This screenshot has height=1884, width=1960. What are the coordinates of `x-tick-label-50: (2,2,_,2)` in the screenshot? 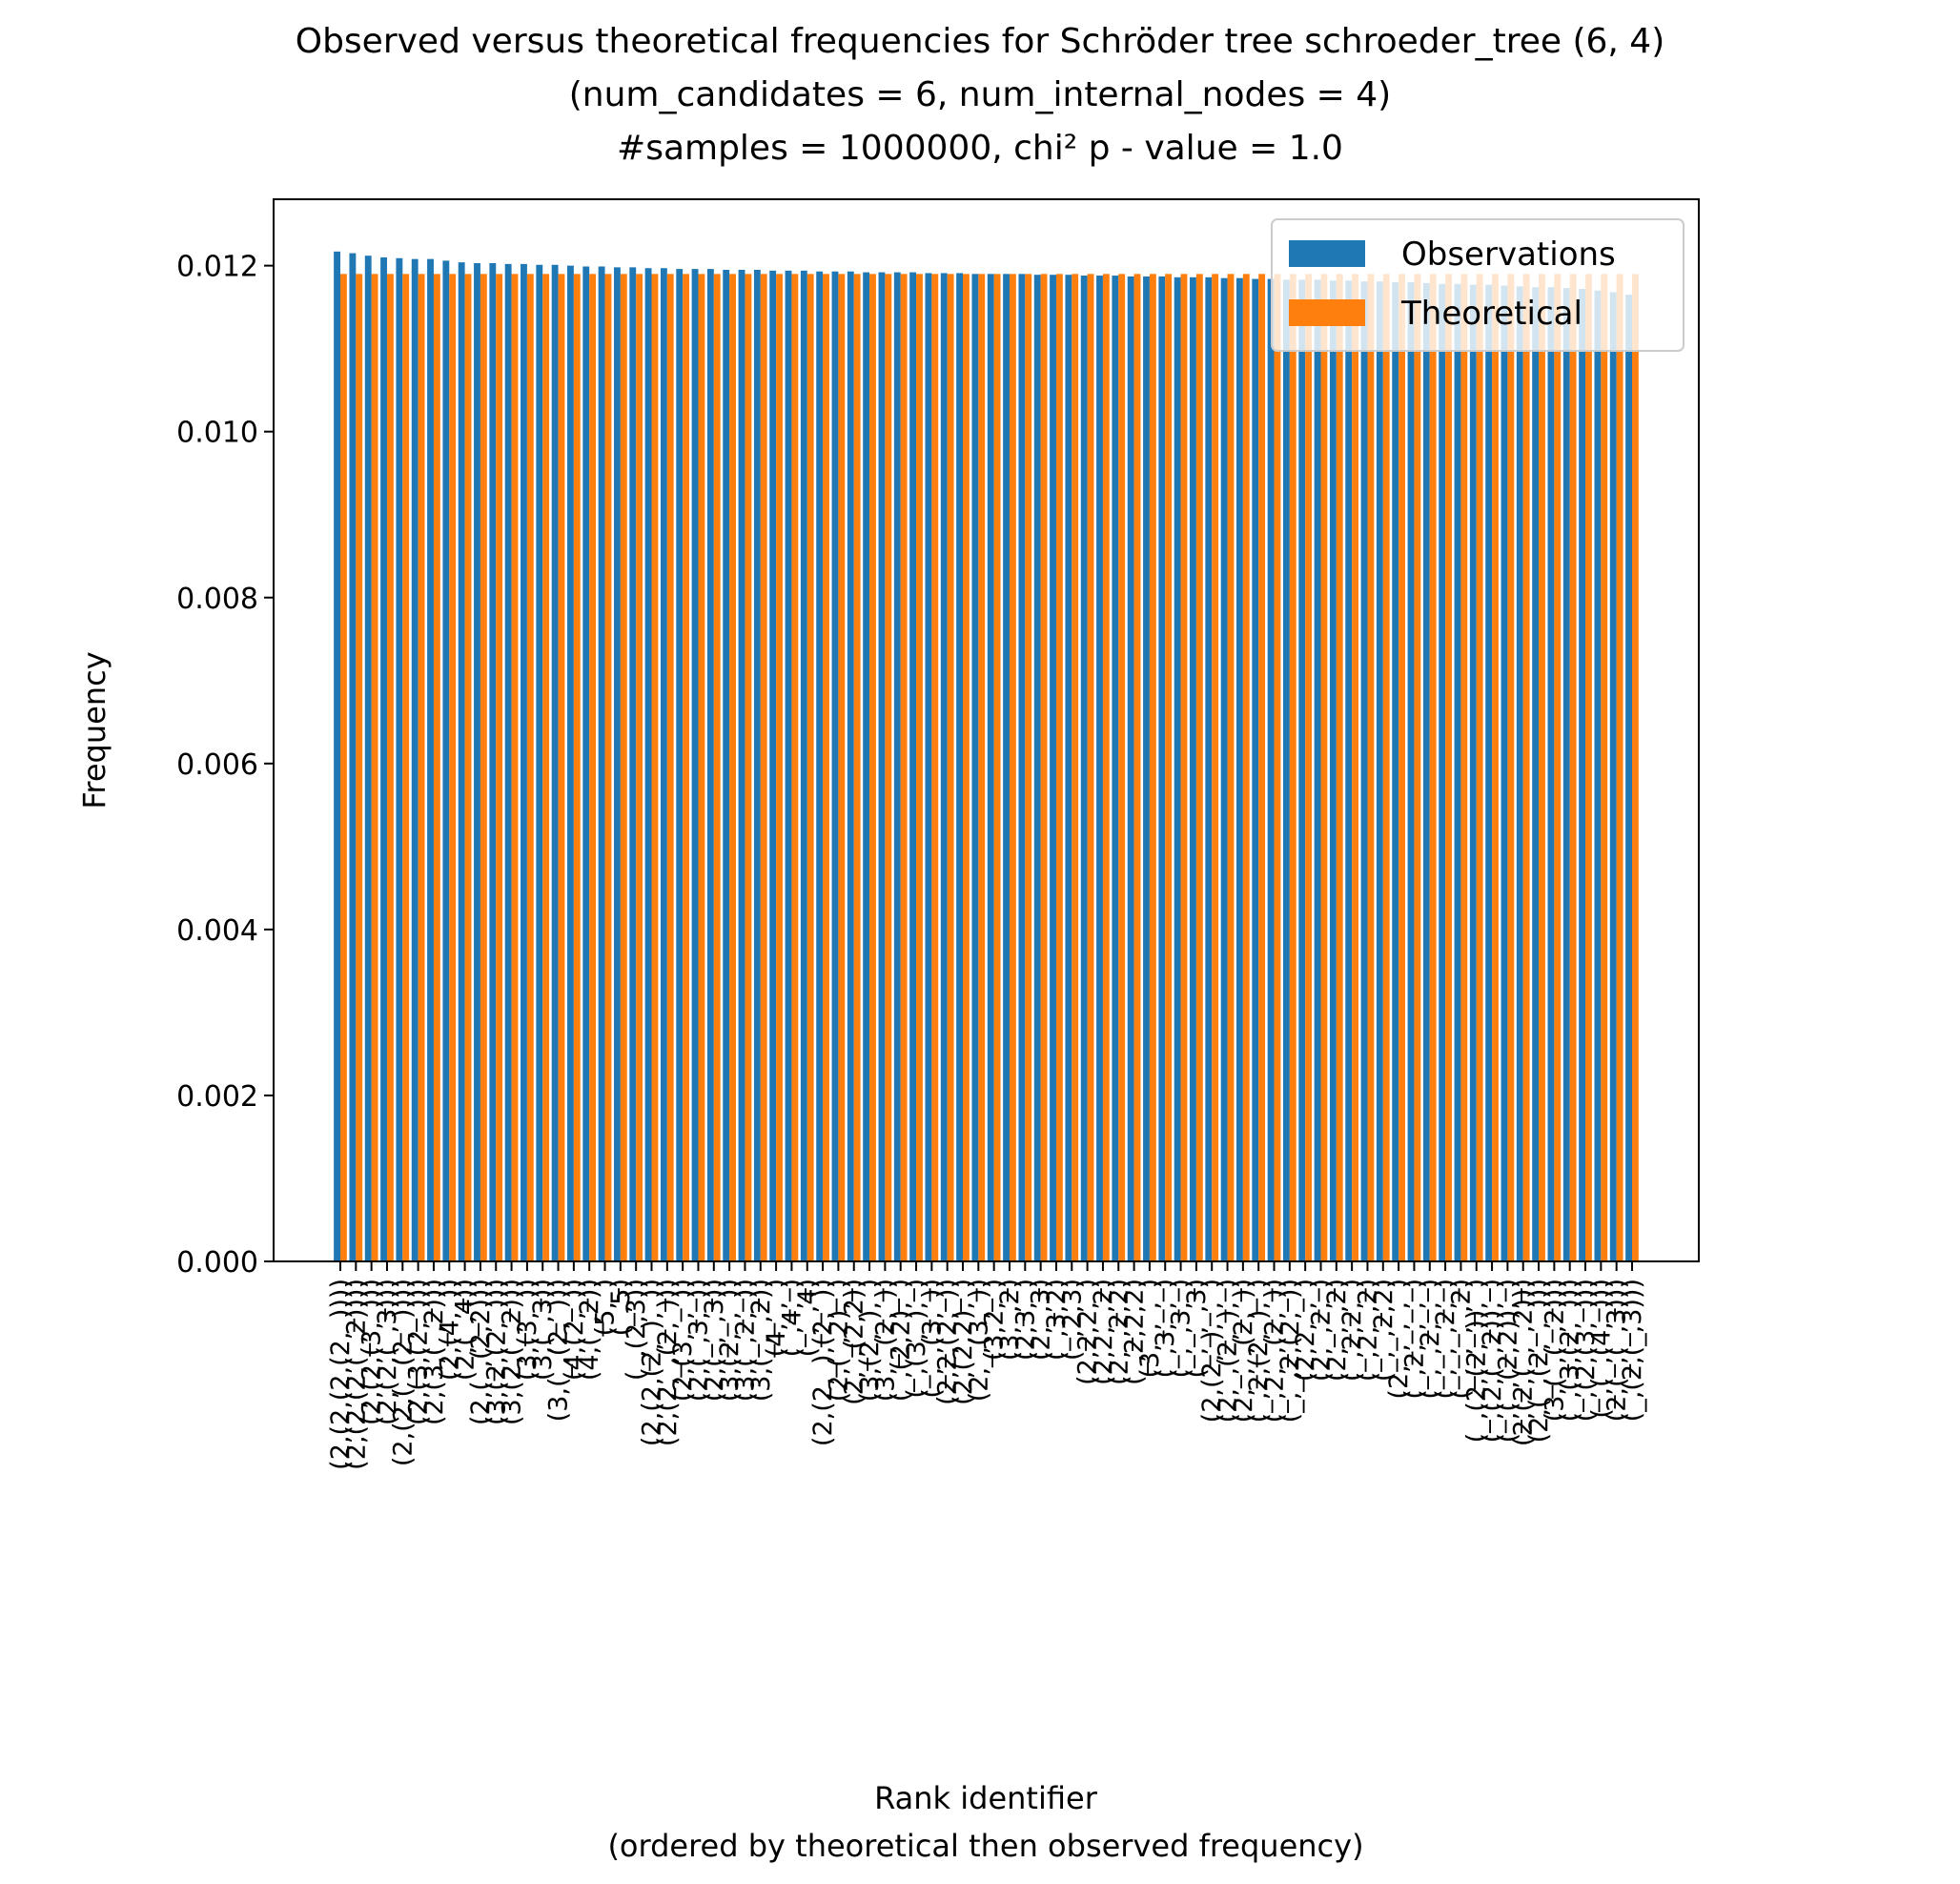 It's located at (1103, 1332).